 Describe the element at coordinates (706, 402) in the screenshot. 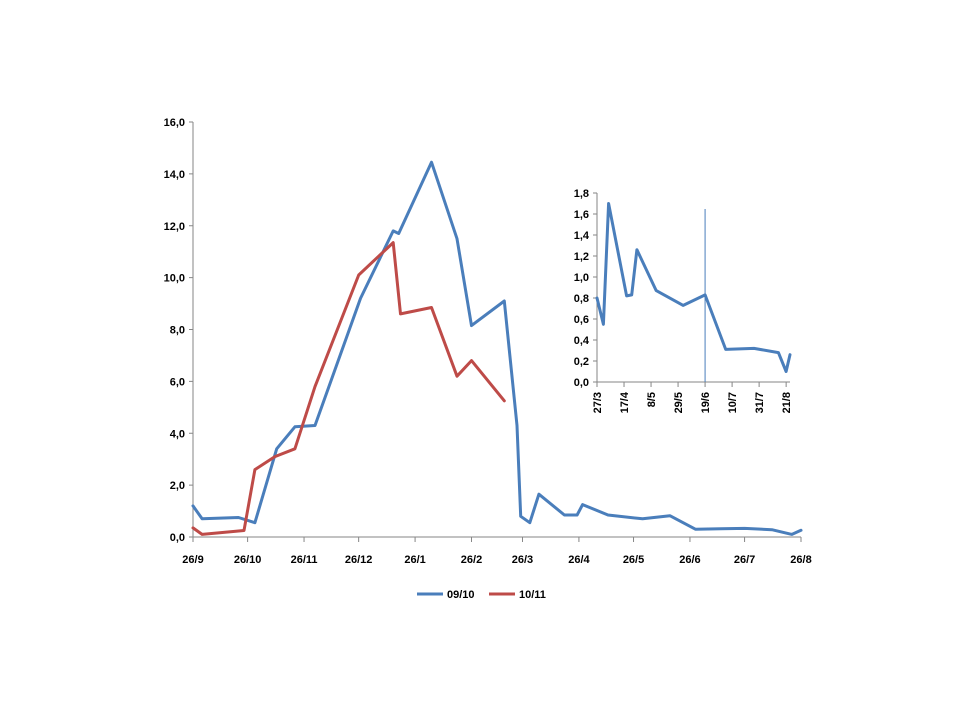

I see `inset-x-tick-label: 19/6` at that location.